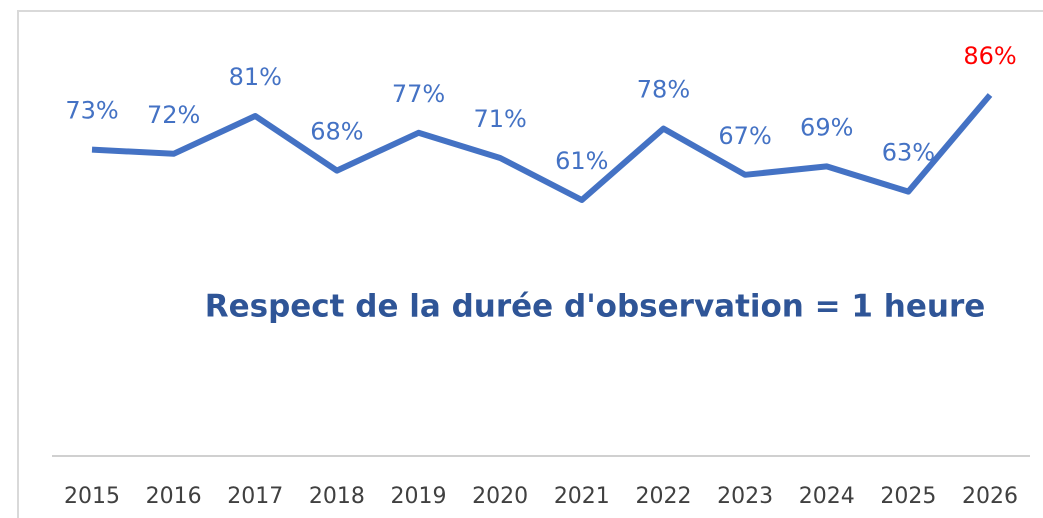 The width and height of the screenshot is (1043, 518). What do you see at coordinates (418, 94) in the screenshot?
I see `data-label: 77%` at bounding box center [418, 94].